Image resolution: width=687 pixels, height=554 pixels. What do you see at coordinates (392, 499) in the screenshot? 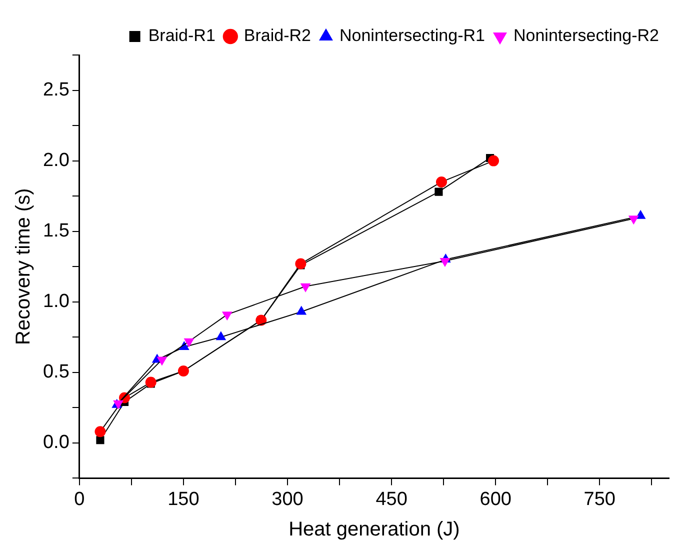
I see `x-tick-label: 450` at bounding box center [392, 499].